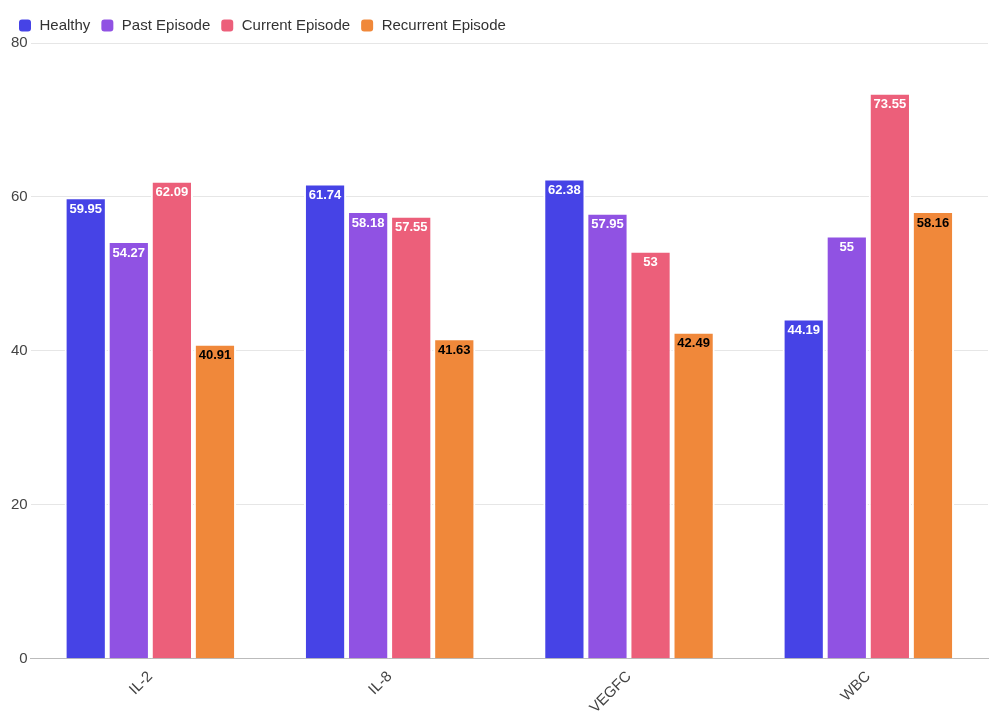 The height and width of the screenshot is (728, 1006). Describe the element at coordinates (933, 222) in the screenshot. I see `data-label: 58.16` at that location.